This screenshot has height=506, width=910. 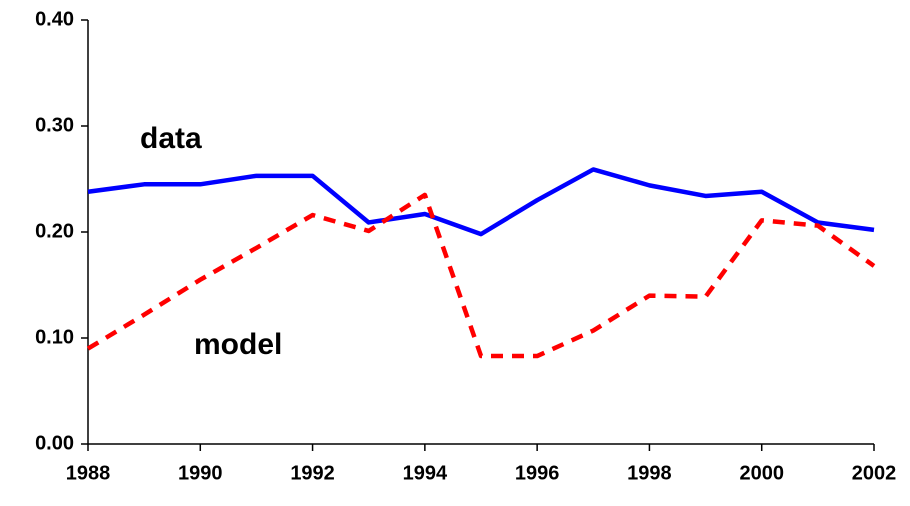 What do you see at coordinates (54, 443) in the screenshot?
I see `y-tick-label: 0.00` at bounding box center [54, 443].